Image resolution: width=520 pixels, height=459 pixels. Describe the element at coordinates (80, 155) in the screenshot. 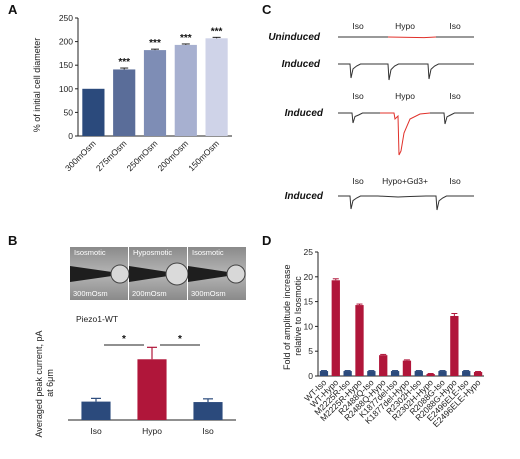

I see `chart-a-xtick-label-0: 300mOsm` at that location.